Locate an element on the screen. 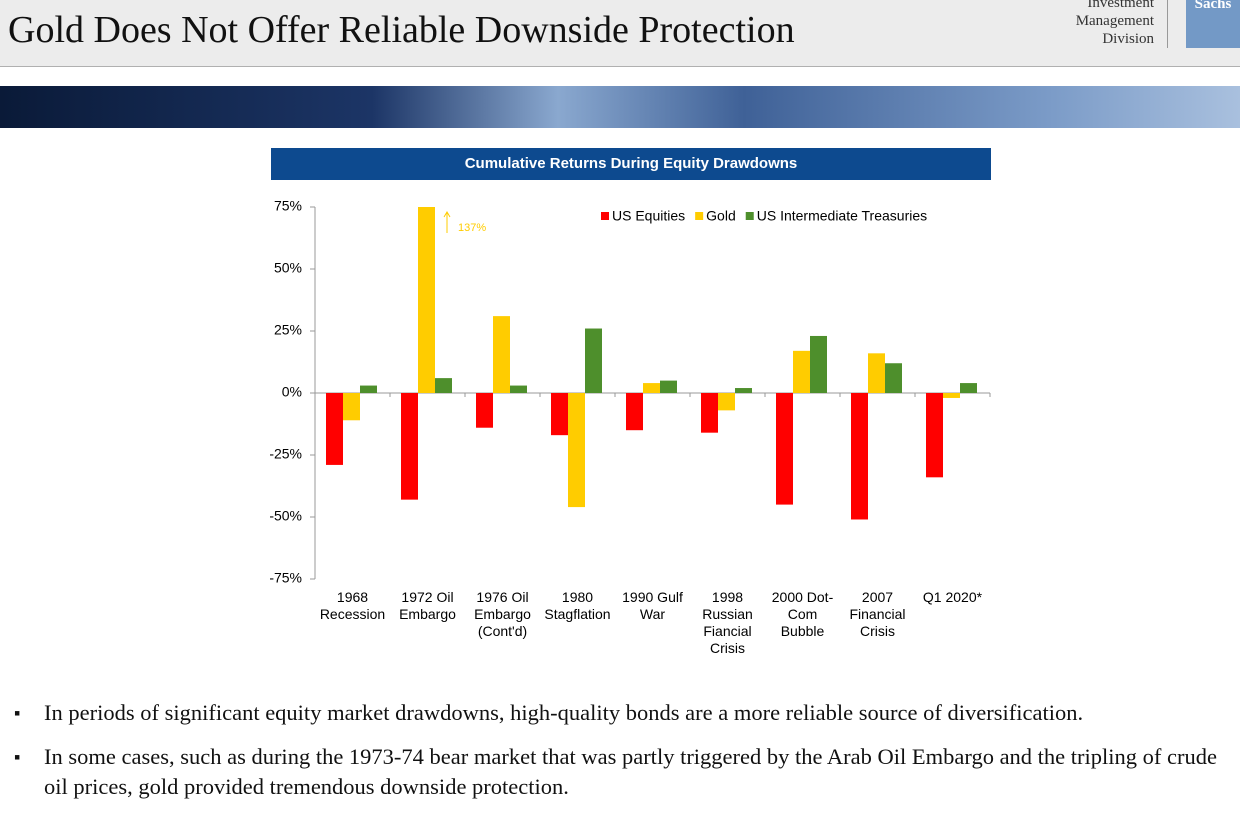 Image resolution: width=1240 pixels, height=818 pixels. x-tick-label: 1998 Russian Fiancial Crisis is located at coordinates (727, 622).